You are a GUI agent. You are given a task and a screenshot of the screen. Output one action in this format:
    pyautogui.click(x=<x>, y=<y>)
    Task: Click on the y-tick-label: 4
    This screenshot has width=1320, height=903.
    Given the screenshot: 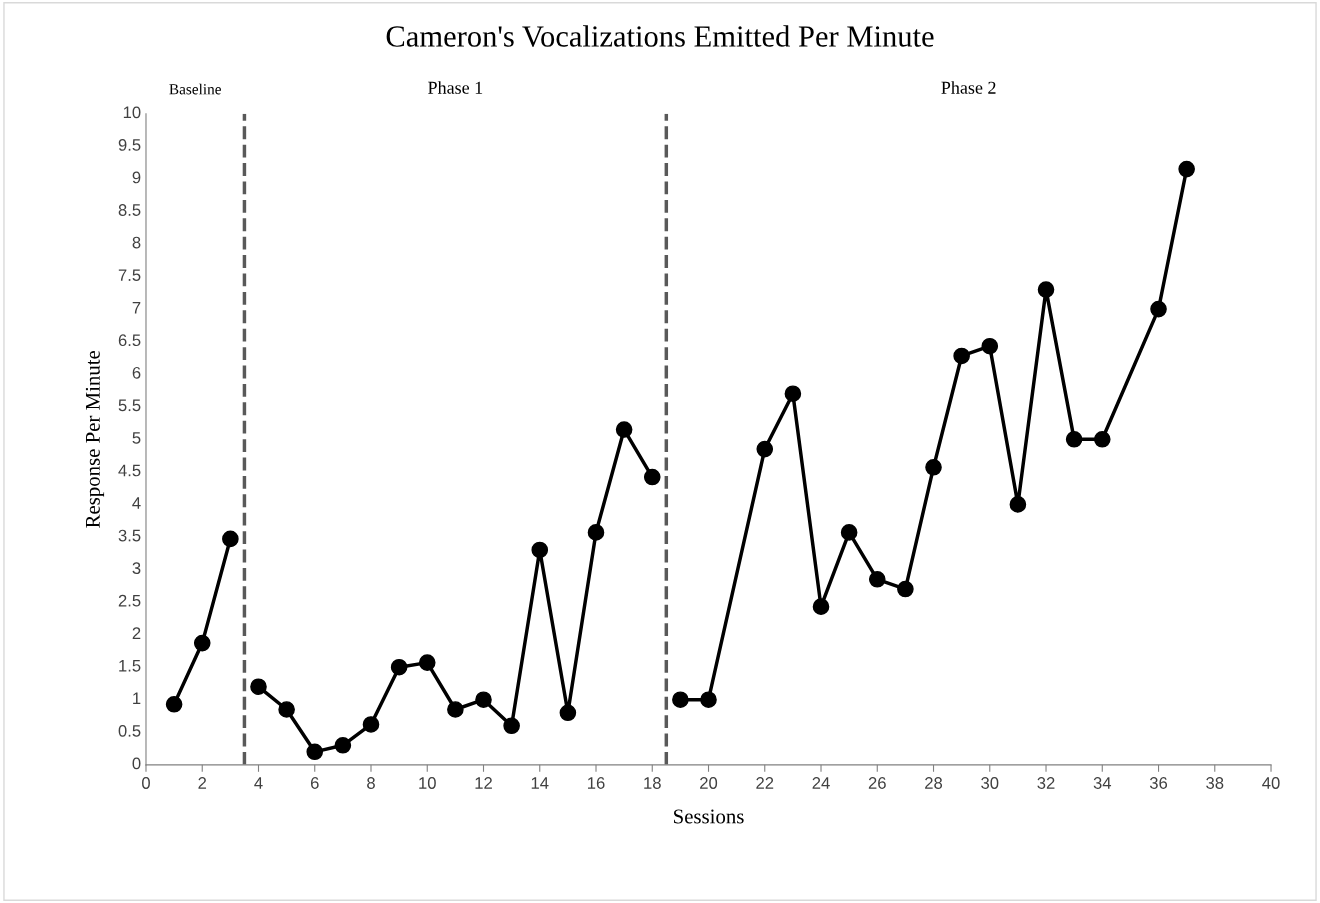 What is the action you would take?
    pyautogui.click(x=136, y=503)
    